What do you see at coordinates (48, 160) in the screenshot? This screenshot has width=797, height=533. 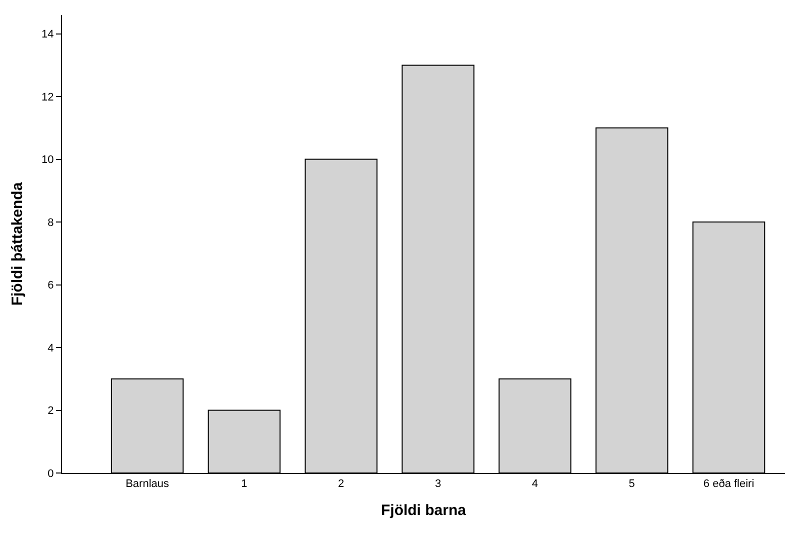 I see `y-tick-label: 10` at bounding box center [48, 160].